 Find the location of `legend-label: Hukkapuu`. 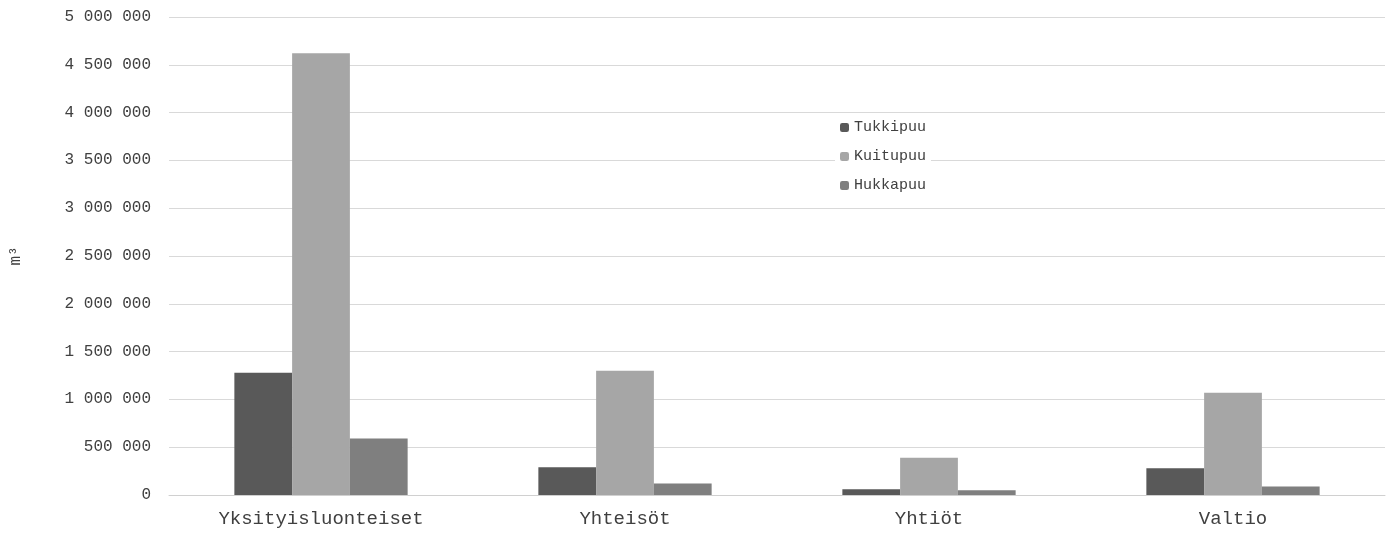

legend-label: Hukkapuu is located at coordinates (890, 185).